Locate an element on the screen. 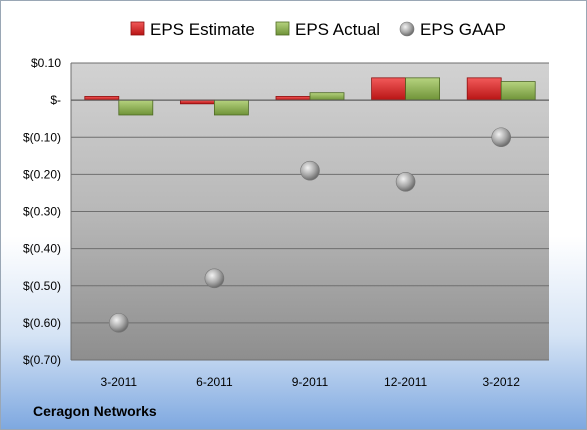  y-tick-label: $(0.50) is located at coordinates (42, 286).